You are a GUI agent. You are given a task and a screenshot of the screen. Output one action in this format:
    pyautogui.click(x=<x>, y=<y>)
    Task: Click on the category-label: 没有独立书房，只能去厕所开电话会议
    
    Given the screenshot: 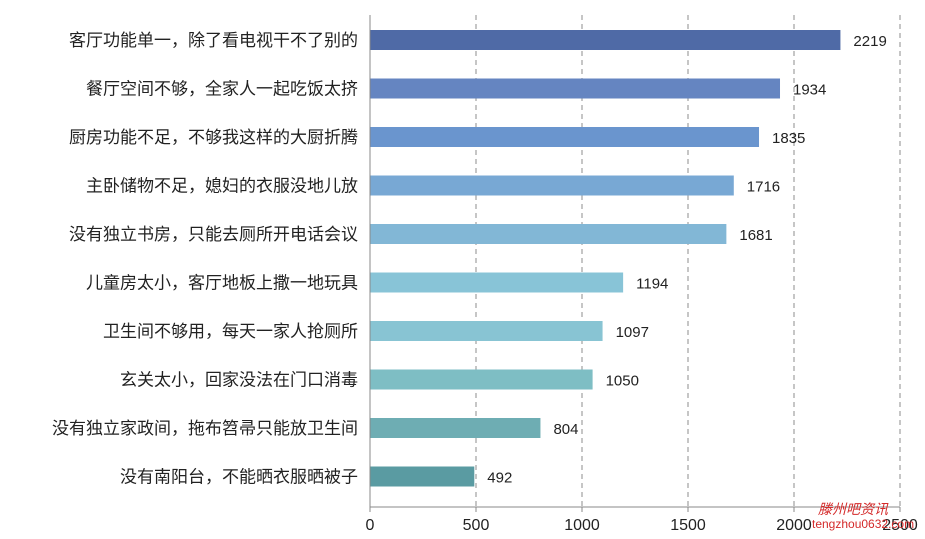 What is the action you would take?
    pyautogui.click(x=213, y=235)
    